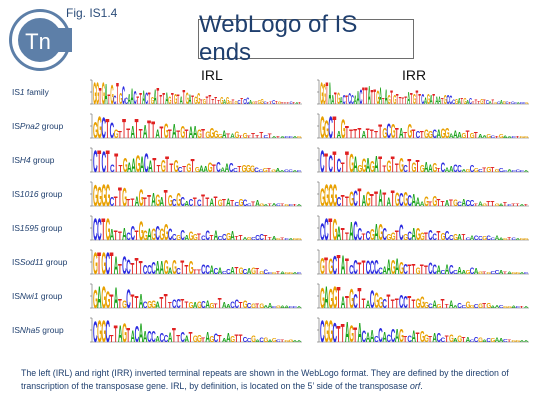  I want to click on row-label: IS1 family, so click(30, 92).